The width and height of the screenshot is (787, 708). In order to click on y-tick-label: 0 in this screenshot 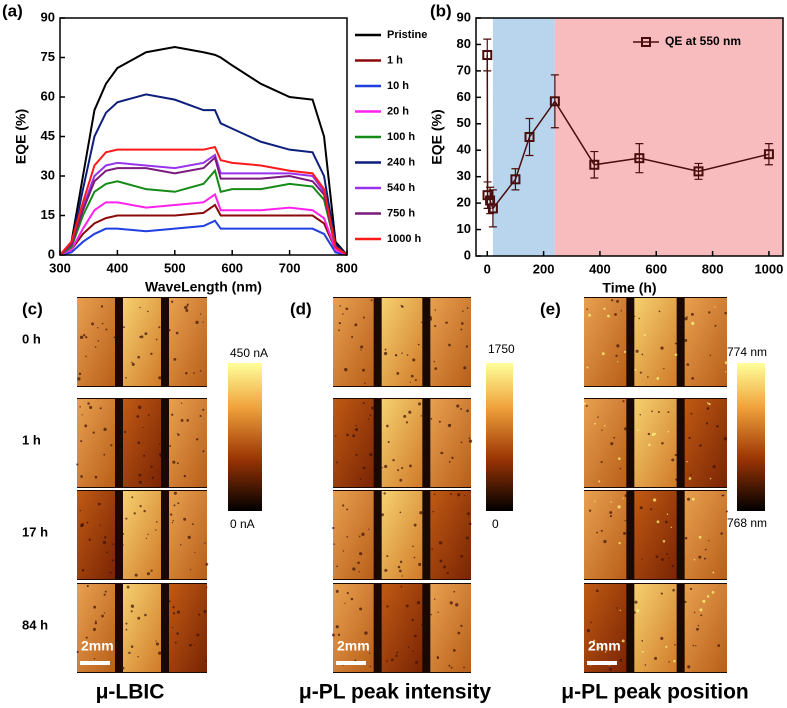, I will do `click(51, 253)`.